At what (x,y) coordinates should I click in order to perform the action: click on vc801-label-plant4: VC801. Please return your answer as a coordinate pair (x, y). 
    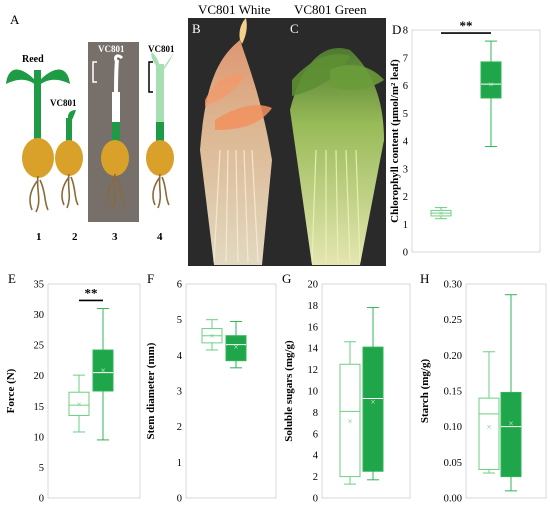
    Looking at the image, I should click on (161, 49).